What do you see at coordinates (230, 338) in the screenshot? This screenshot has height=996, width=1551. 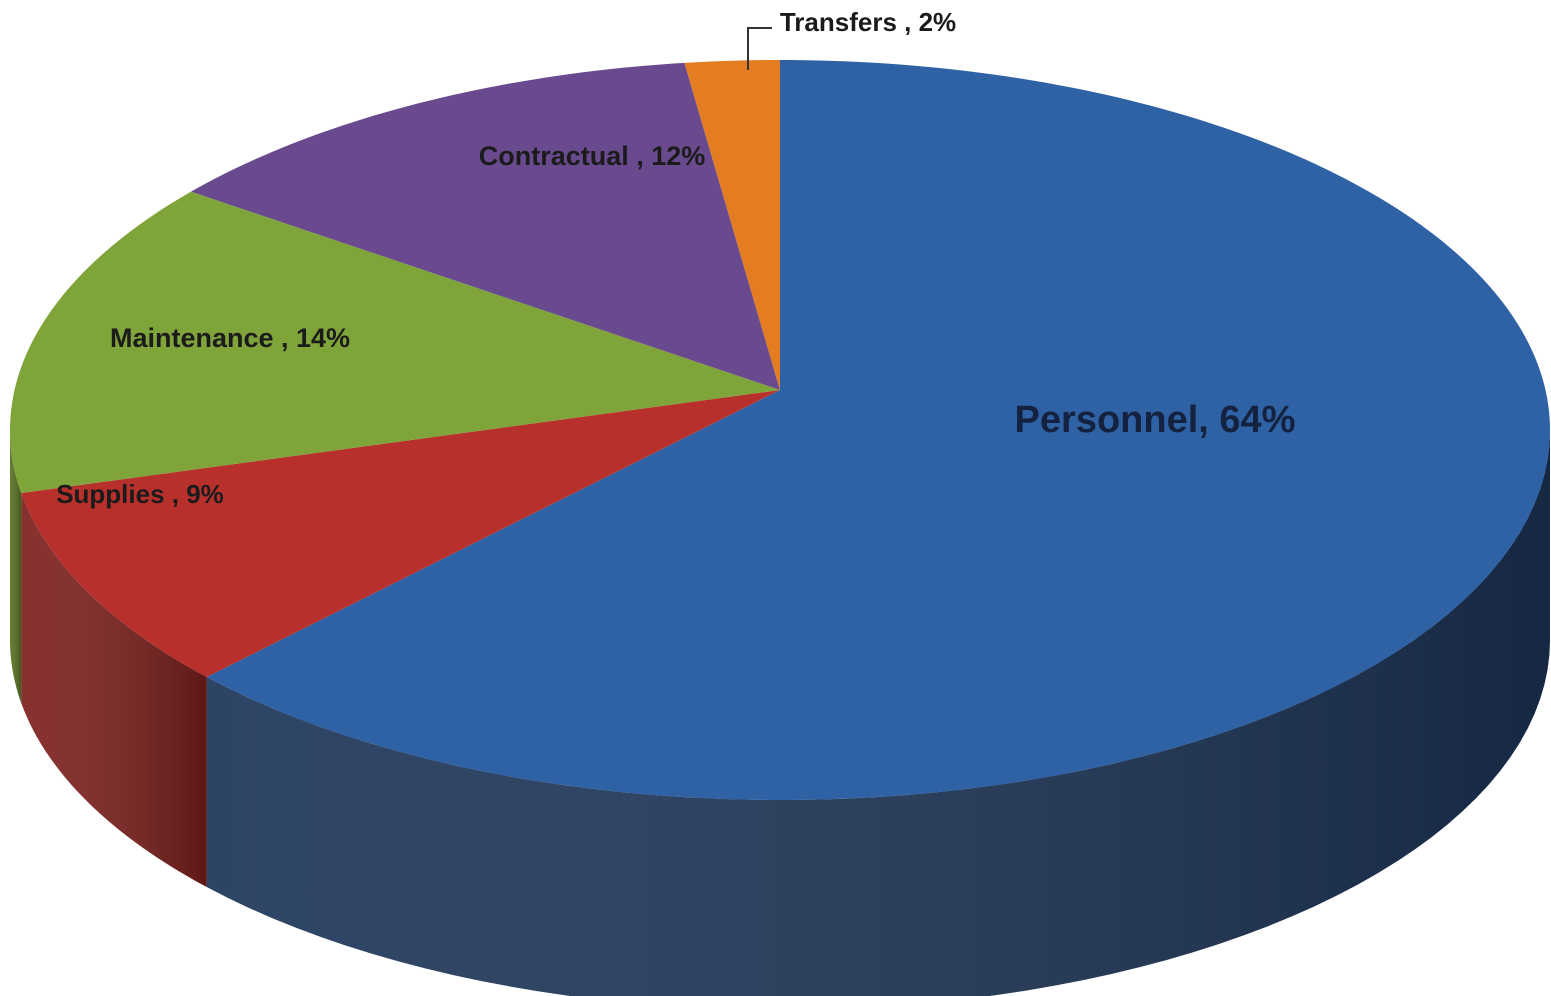 I see `data-label: Maintenance , 14%` at bounding box center [230, 338].